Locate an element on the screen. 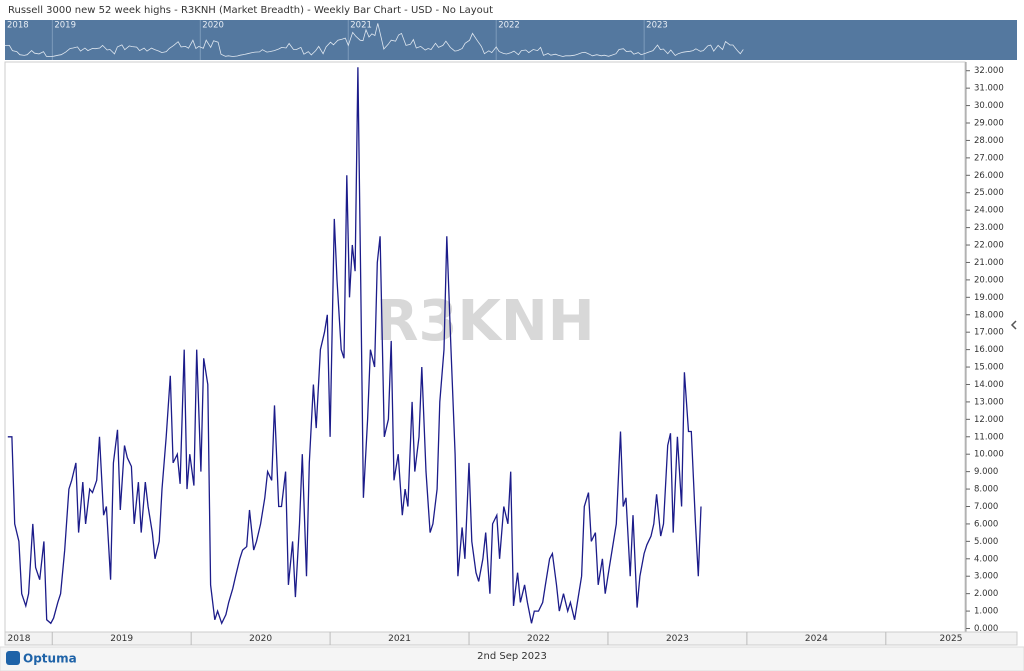  logo-icon is located at coordinates (13, 658).